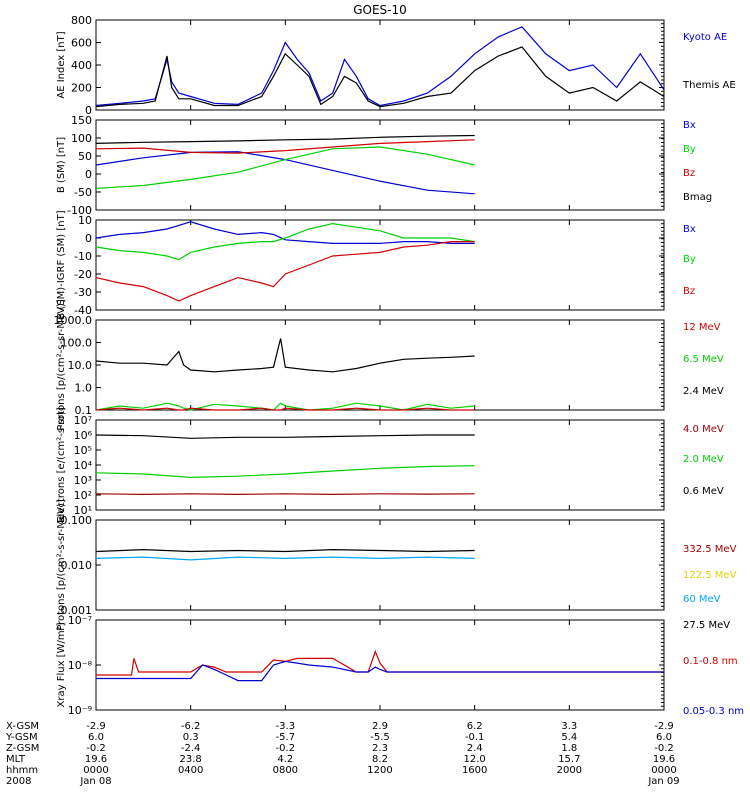 The height and width of the screenshot is (804, 750). What do you see at coordinates (285, 759) in the screenshot?
I see `row-value: 4.2` at bounding box center [285, 759].